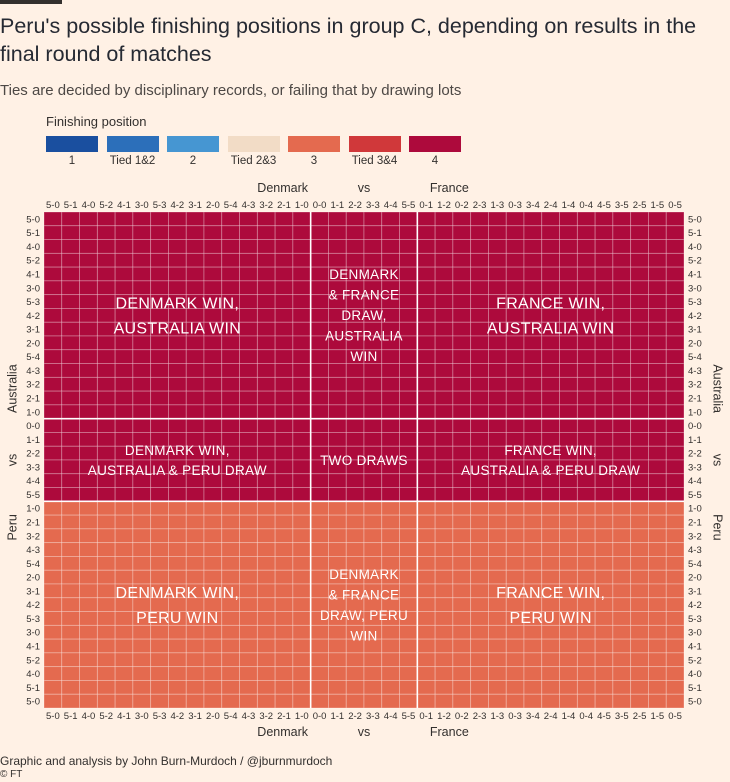  Describe the element at coordinates (497, 205) in the screenshot. I see `x-tick-label: 1-3` at that location.